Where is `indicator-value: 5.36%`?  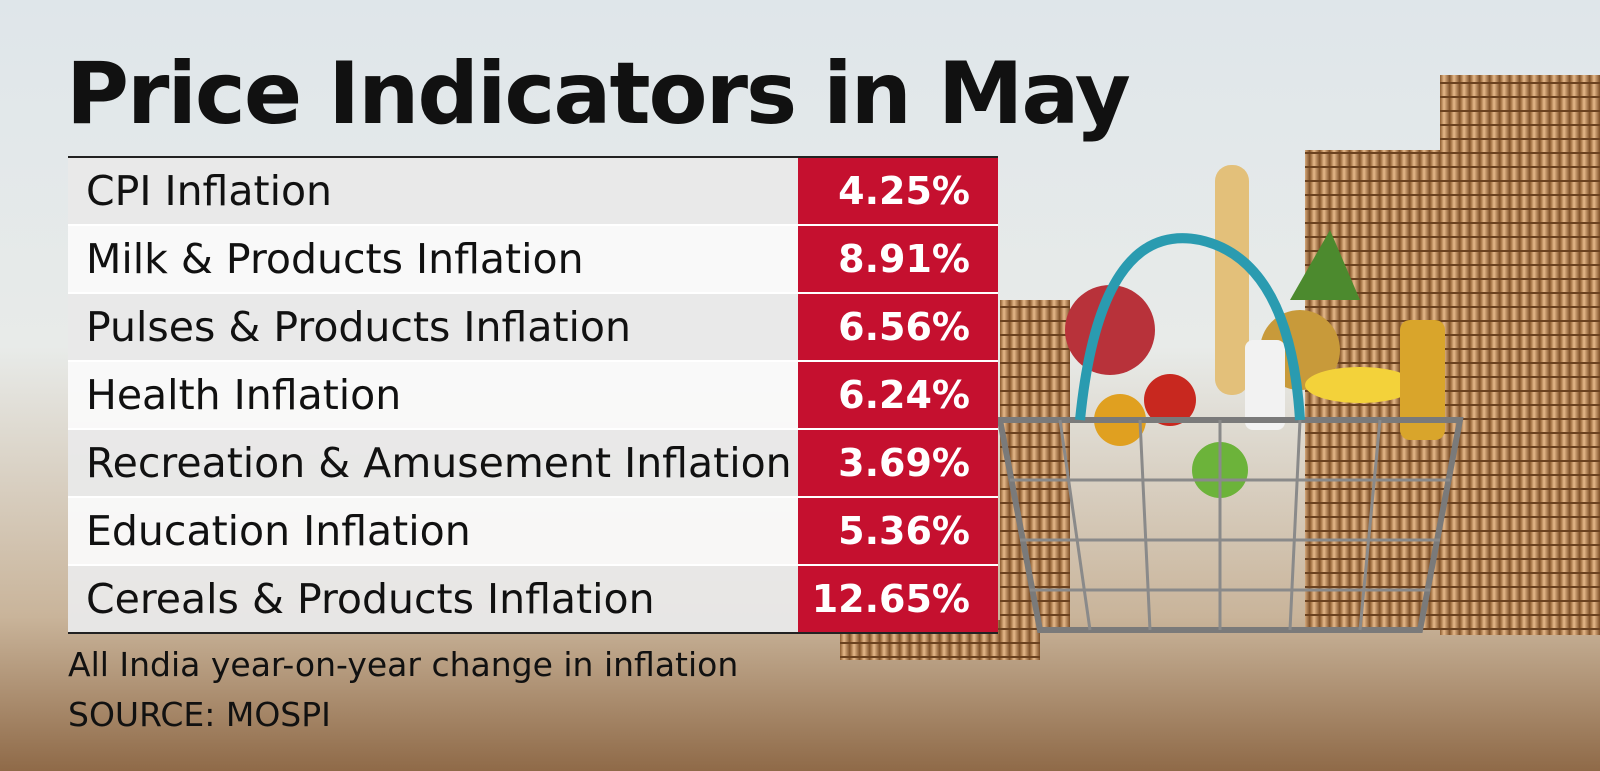 indicator-value: 5.36% is located at coordinates (898, 531).